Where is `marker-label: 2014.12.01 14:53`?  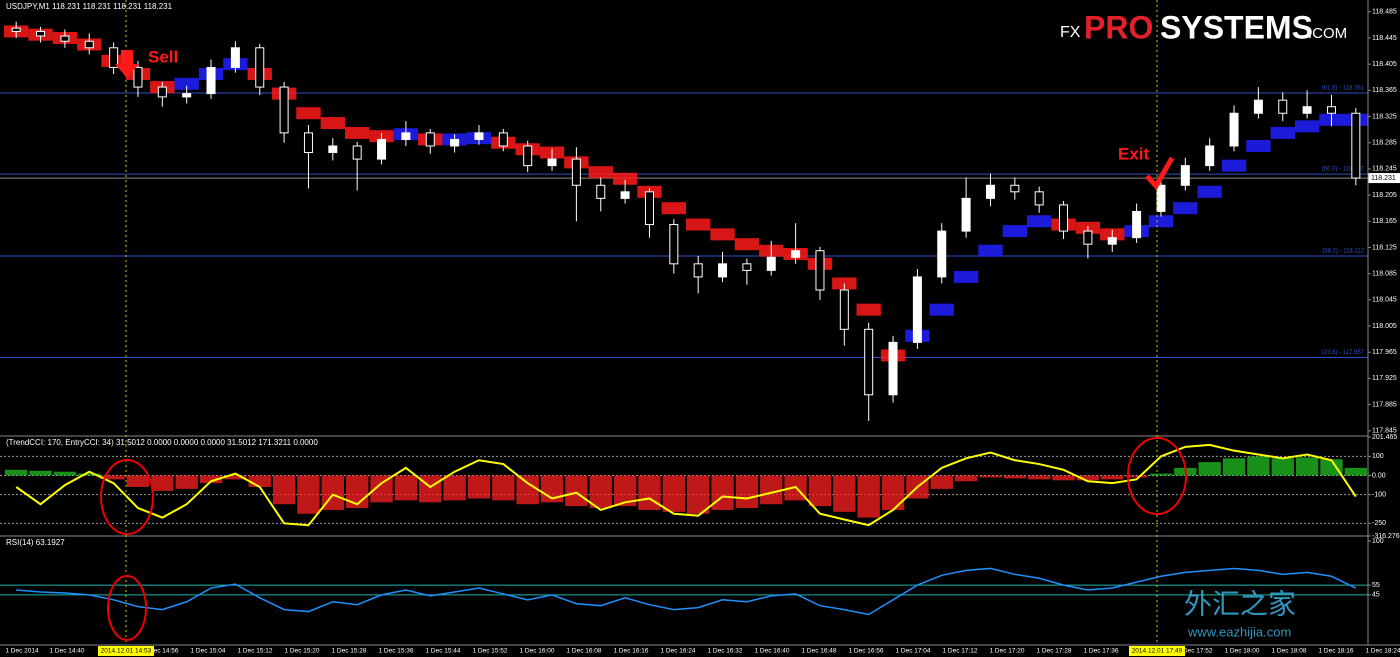 marker-label: 2014.12.01 14:53 is located at coordinates (126, 651).